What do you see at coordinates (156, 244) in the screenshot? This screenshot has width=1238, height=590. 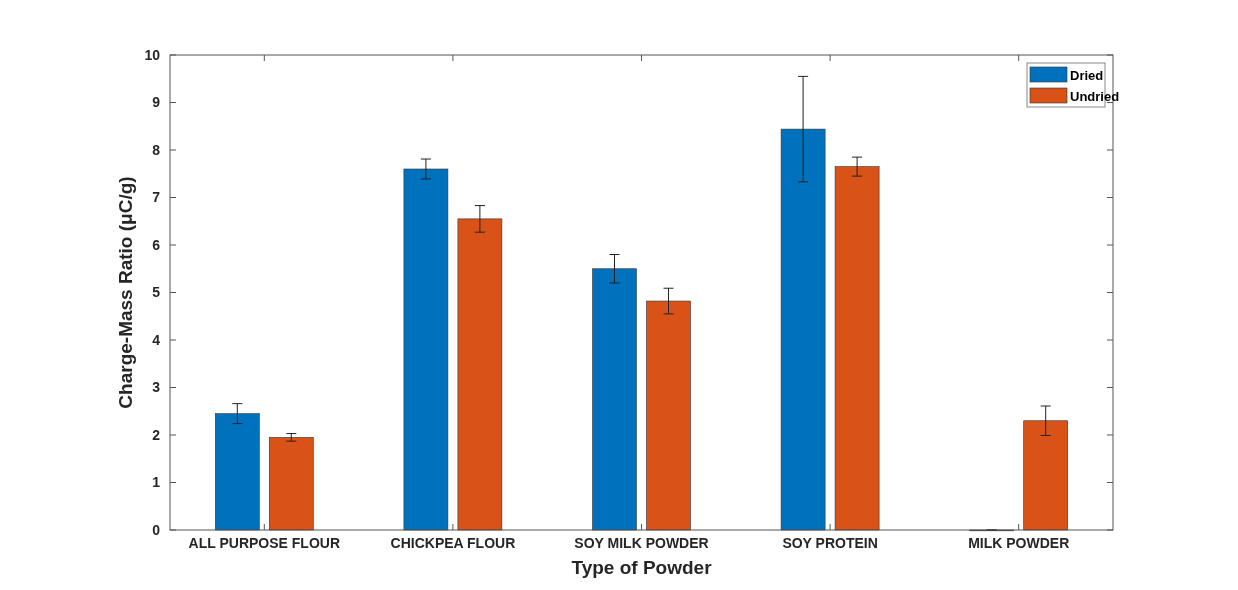 I see `y-tick-label: 6` at bounding box center [156, 244].